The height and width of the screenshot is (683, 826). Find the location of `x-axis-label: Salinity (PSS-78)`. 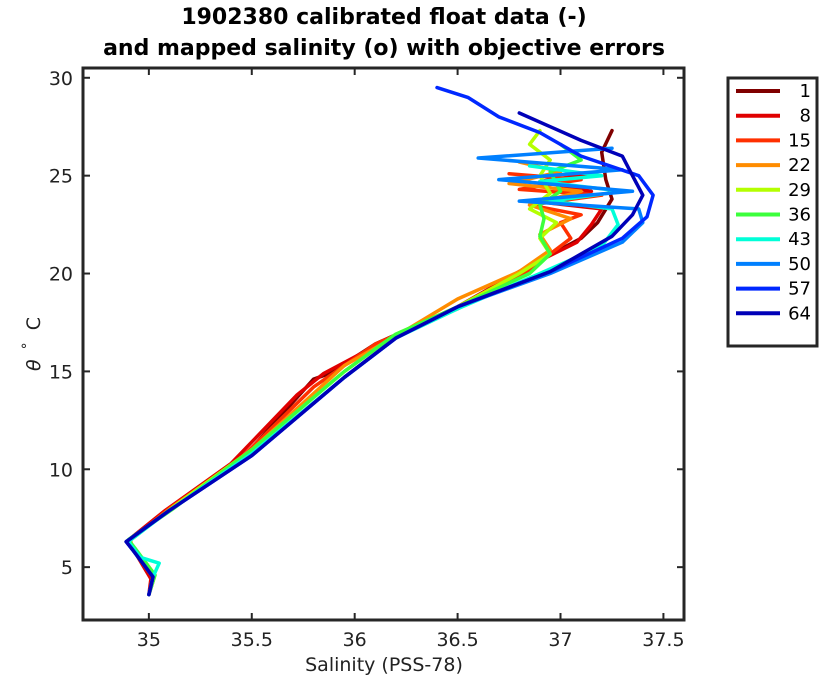

x-axis-label: Salinity (PSS-78) is located at coordinates (384, 665).